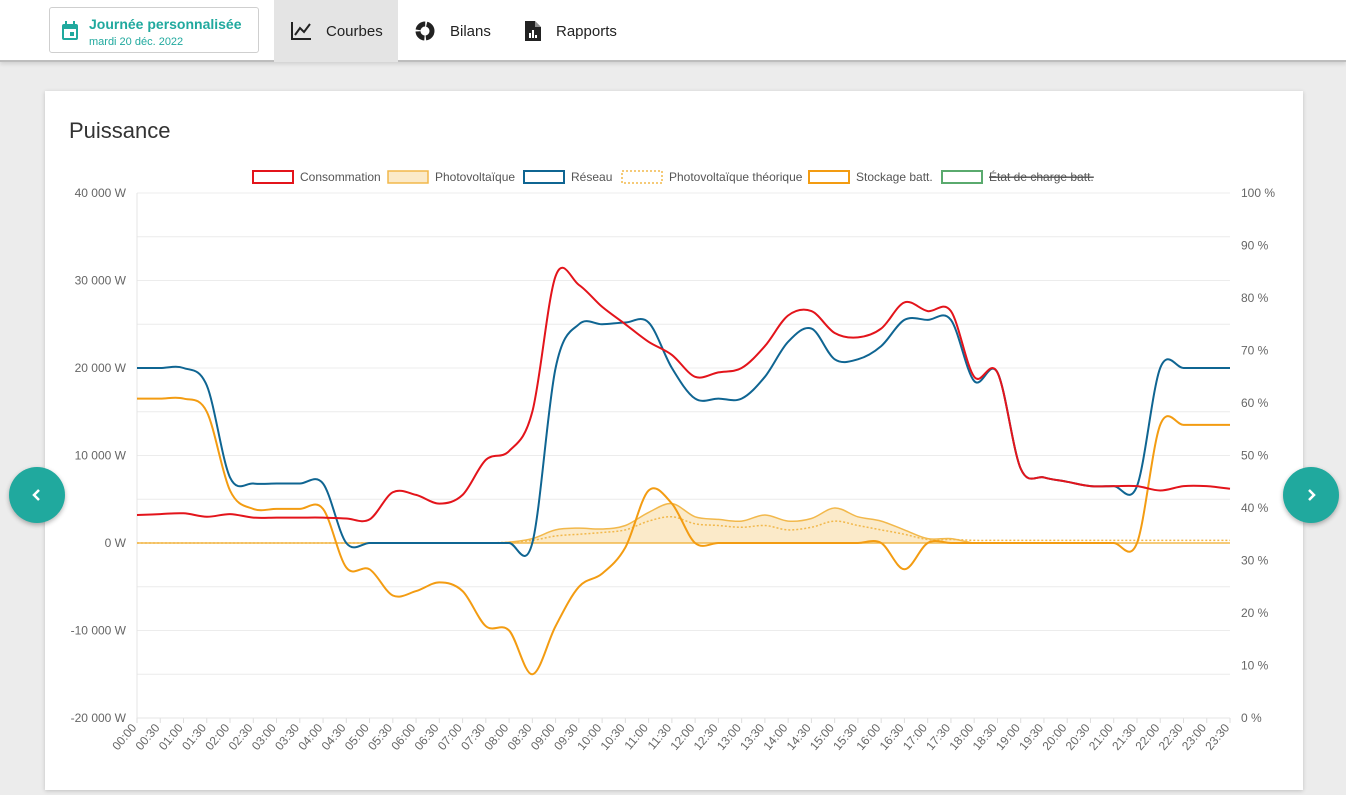  What do you see at coordinates (1255, 613) in the screenshot?
I see `y2-tick-label: 20 %` at bounding box center [1255, 613].